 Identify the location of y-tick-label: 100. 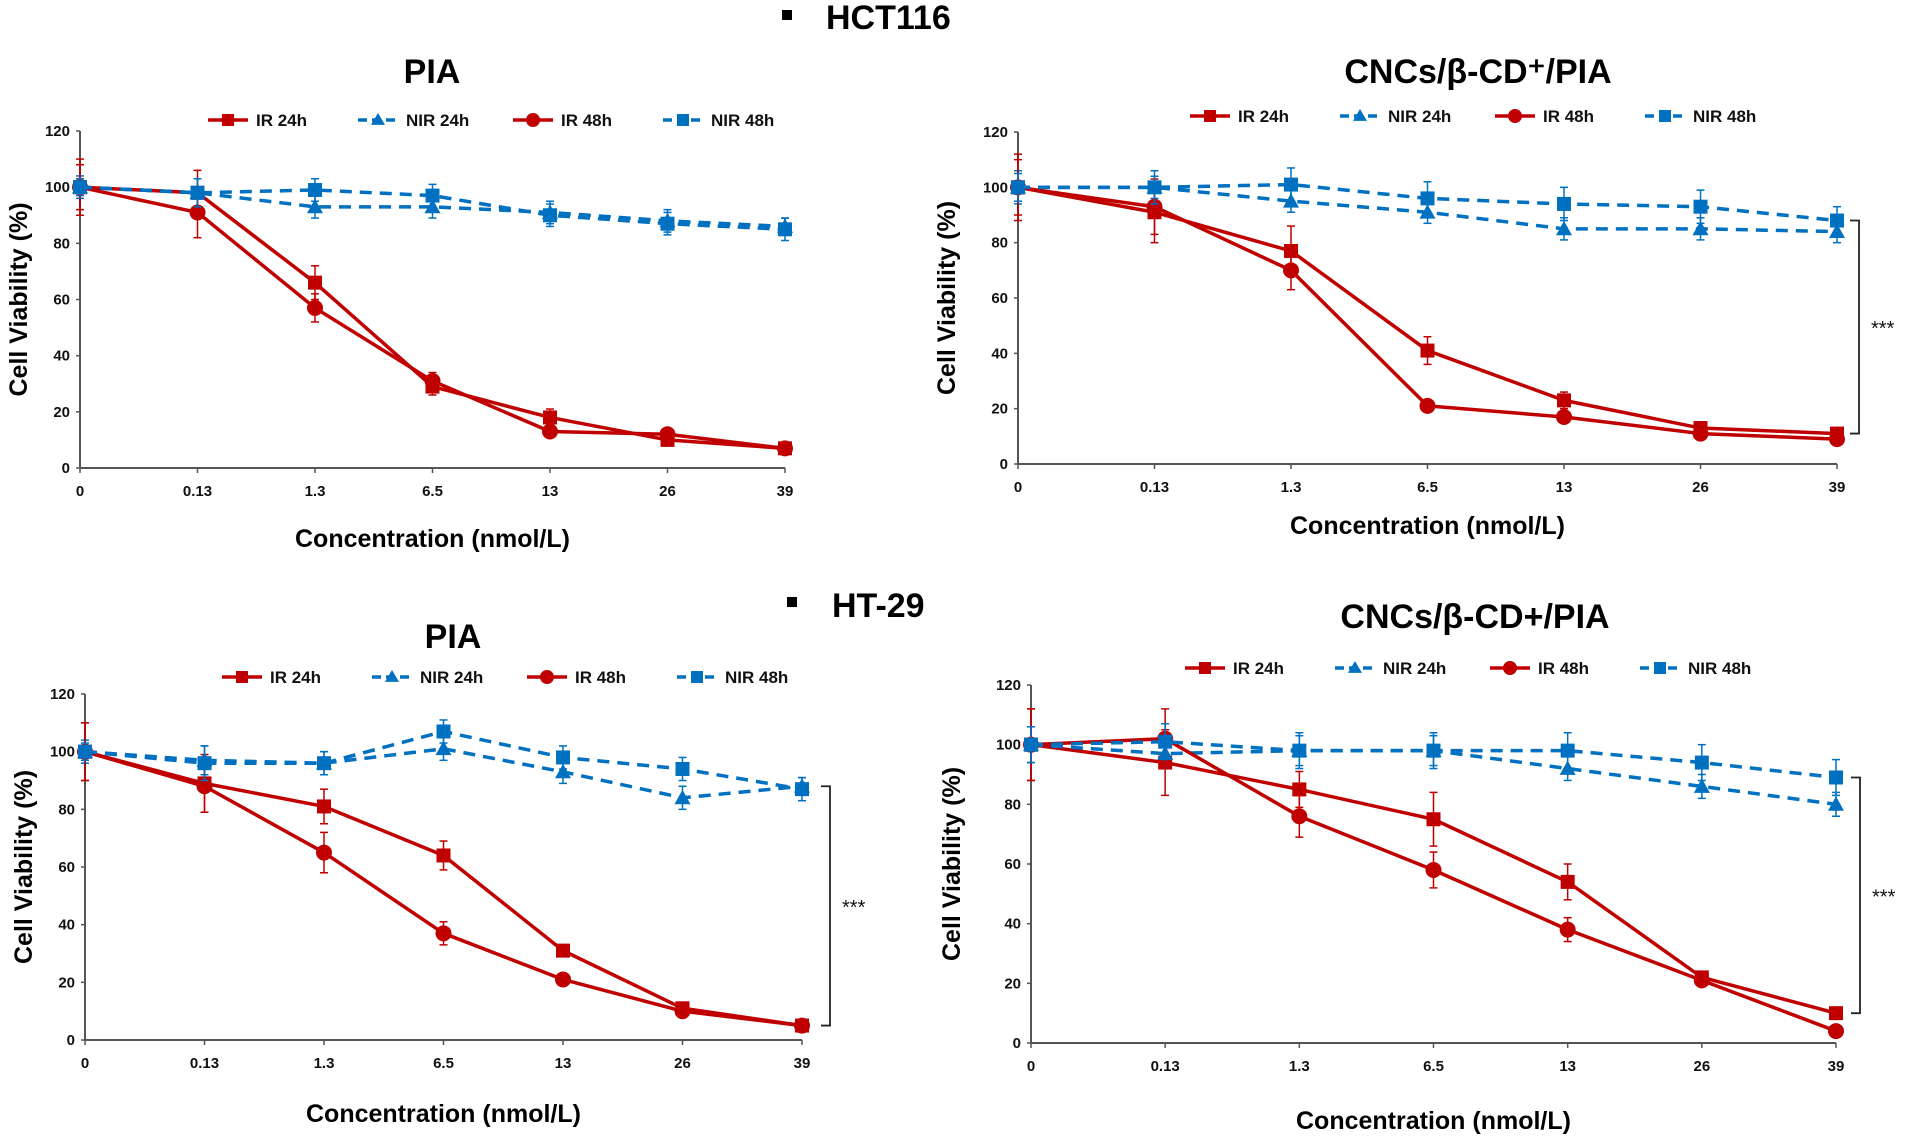
(62, 752).